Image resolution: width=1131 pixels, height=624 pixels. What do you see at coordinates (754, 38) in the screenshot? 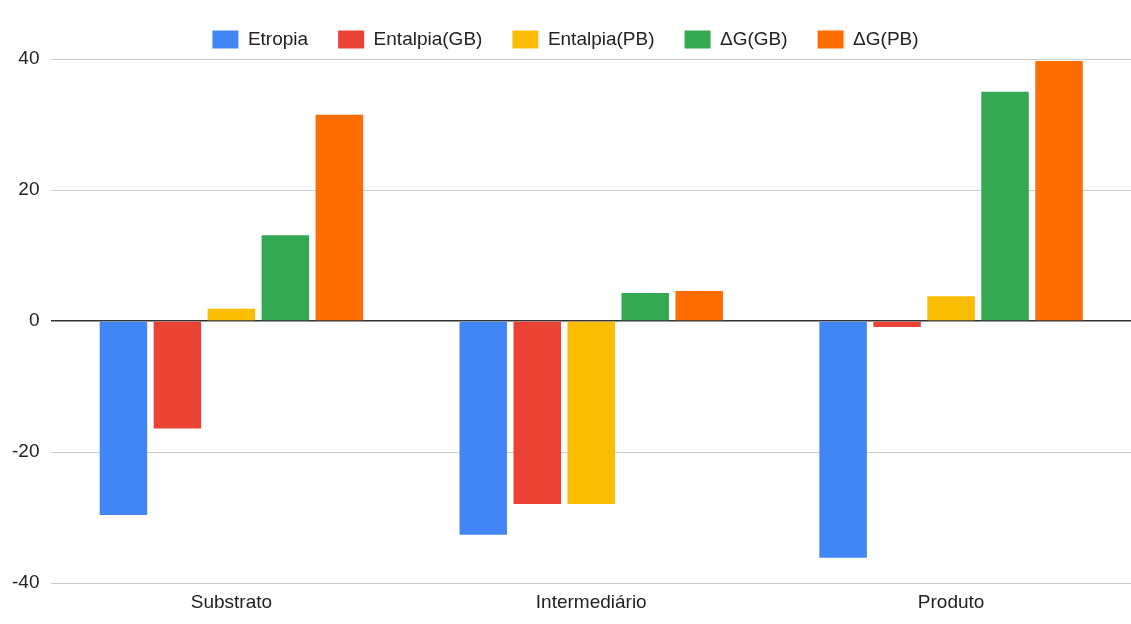
I see `legend-label: ΔG(GB)` at bounding box center [754, 38].